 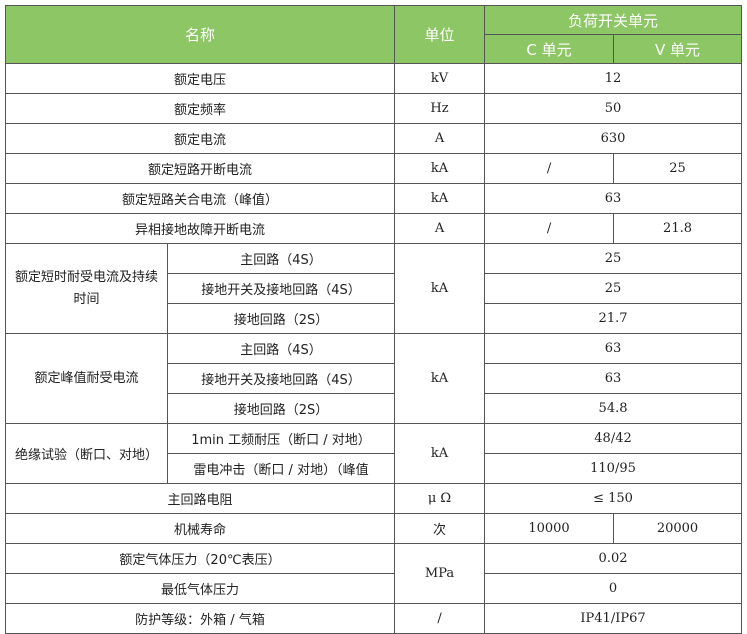 What do you see at coordinates (613, 618) in the screenshot?
I see `row-value: IP41/IP67` at bounding box center [613, 618].